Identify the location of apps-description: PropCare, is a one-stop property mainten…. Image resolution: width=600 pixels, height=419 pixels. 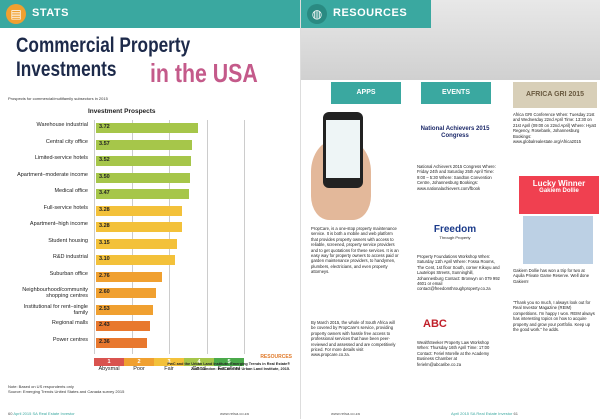
(355, 250).